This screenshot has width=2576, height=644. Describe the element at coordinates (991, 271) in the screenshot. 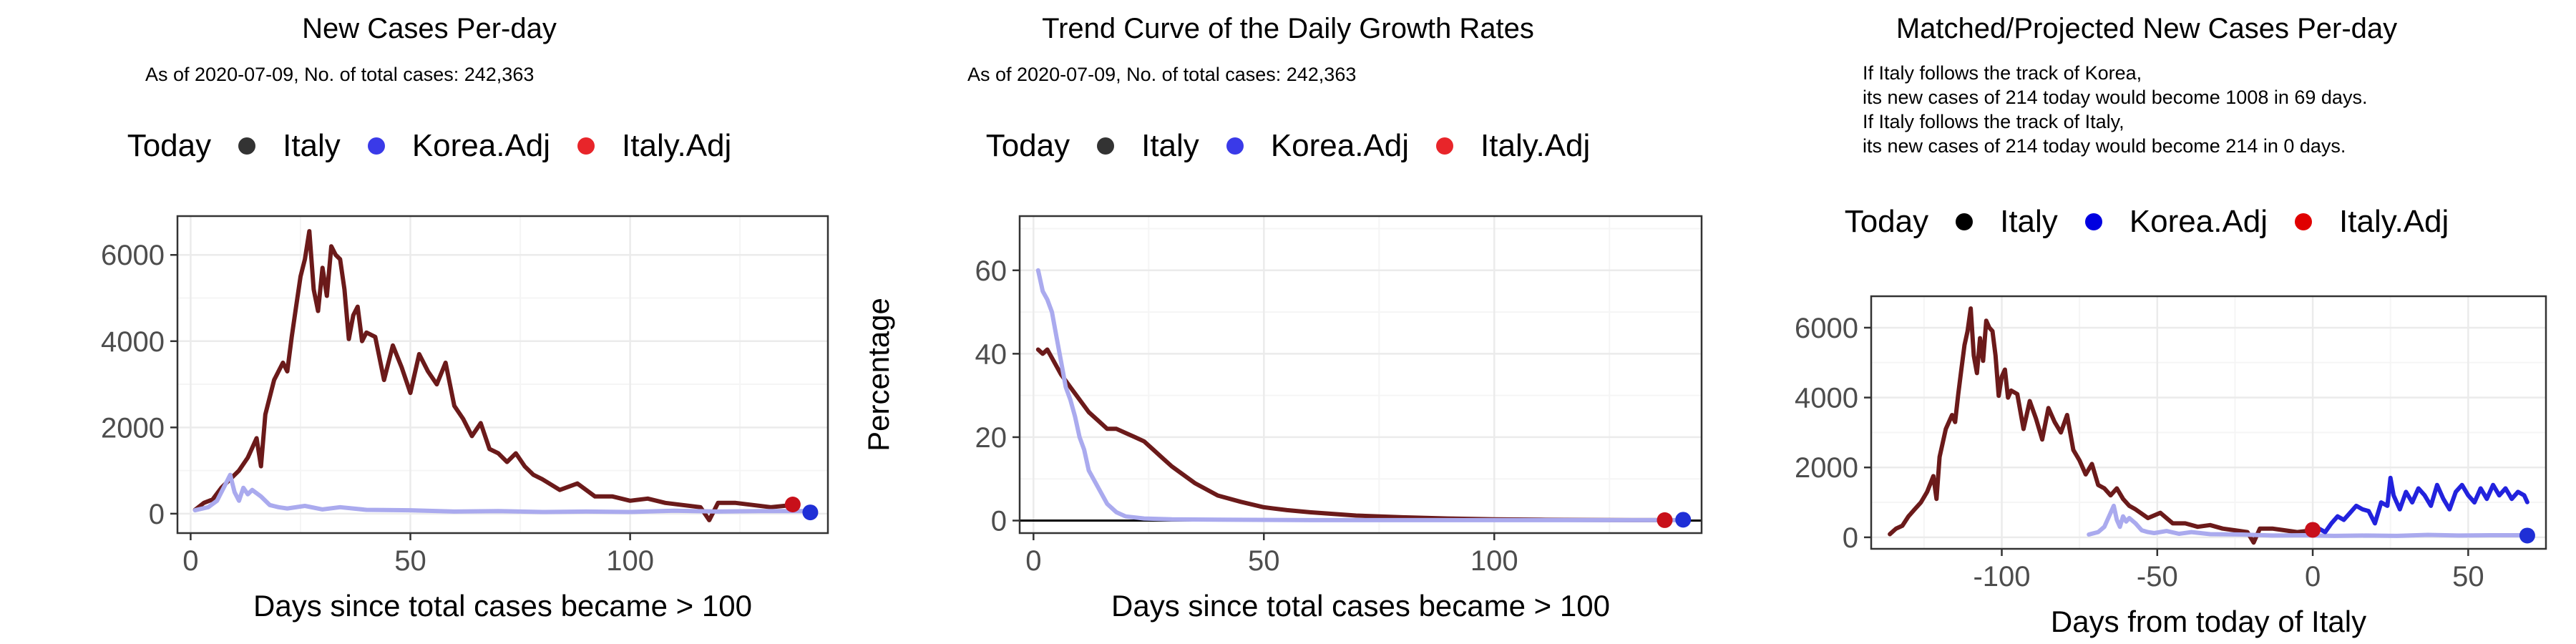

I see `y-tick-label: 60` at that location.